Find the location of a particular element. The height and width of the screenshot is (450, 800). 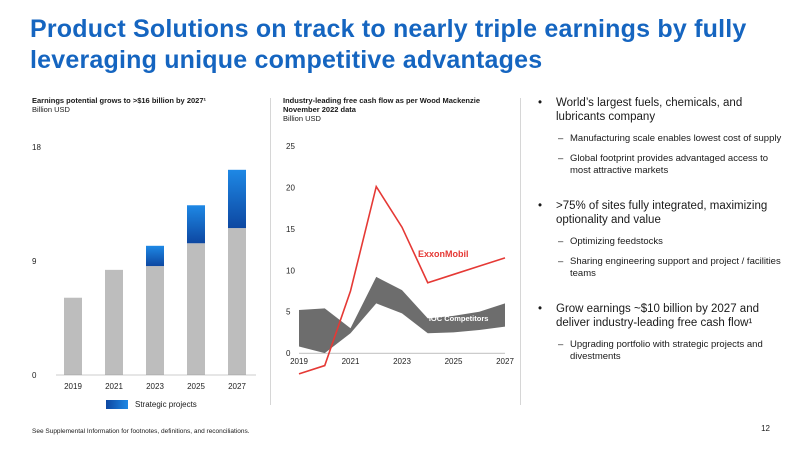

y-tick-label: 25 is located at coordinates (290, 146).